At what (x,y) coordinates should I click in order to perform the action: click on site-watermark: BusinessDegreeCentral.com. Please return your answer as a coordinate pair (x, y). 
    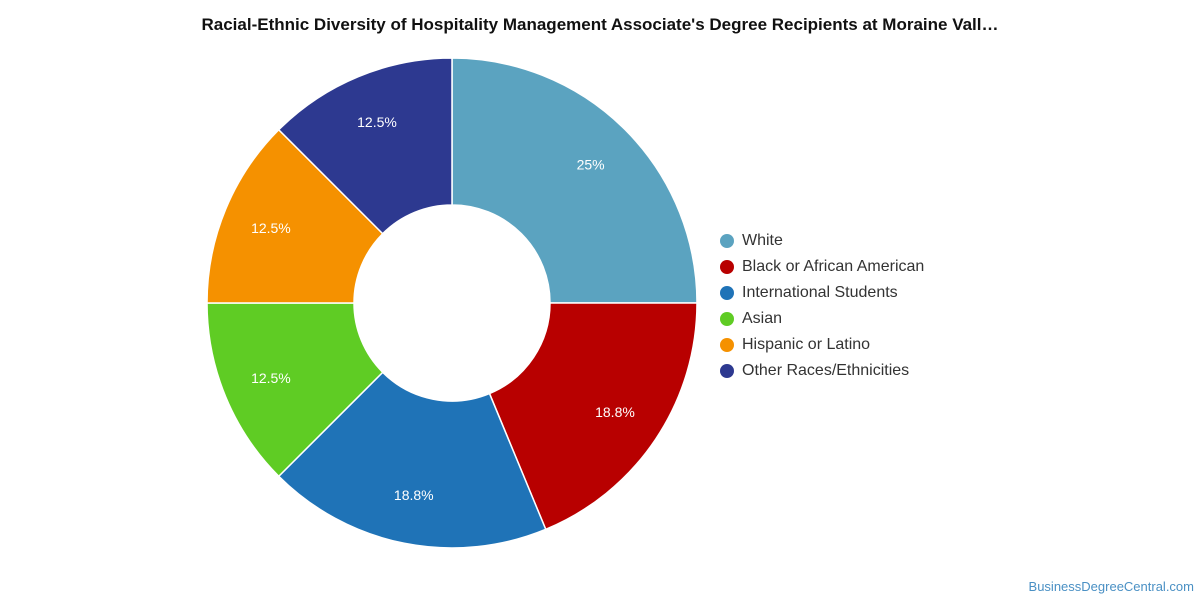
    Looking at the image, I should click on (1111, 586).